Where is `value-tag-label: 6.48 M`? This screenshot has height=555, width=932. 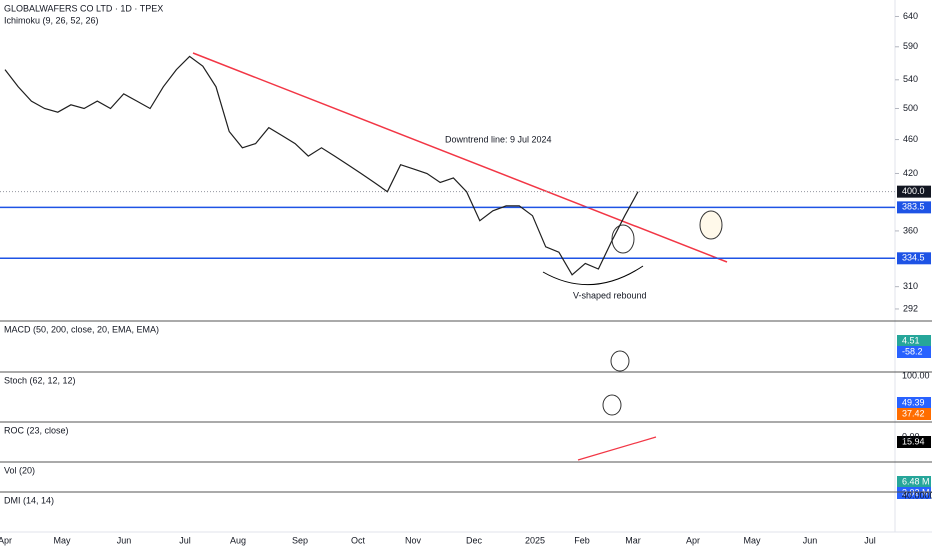
value-tag-label: 6.48 M is located at coordinates (916, 481).